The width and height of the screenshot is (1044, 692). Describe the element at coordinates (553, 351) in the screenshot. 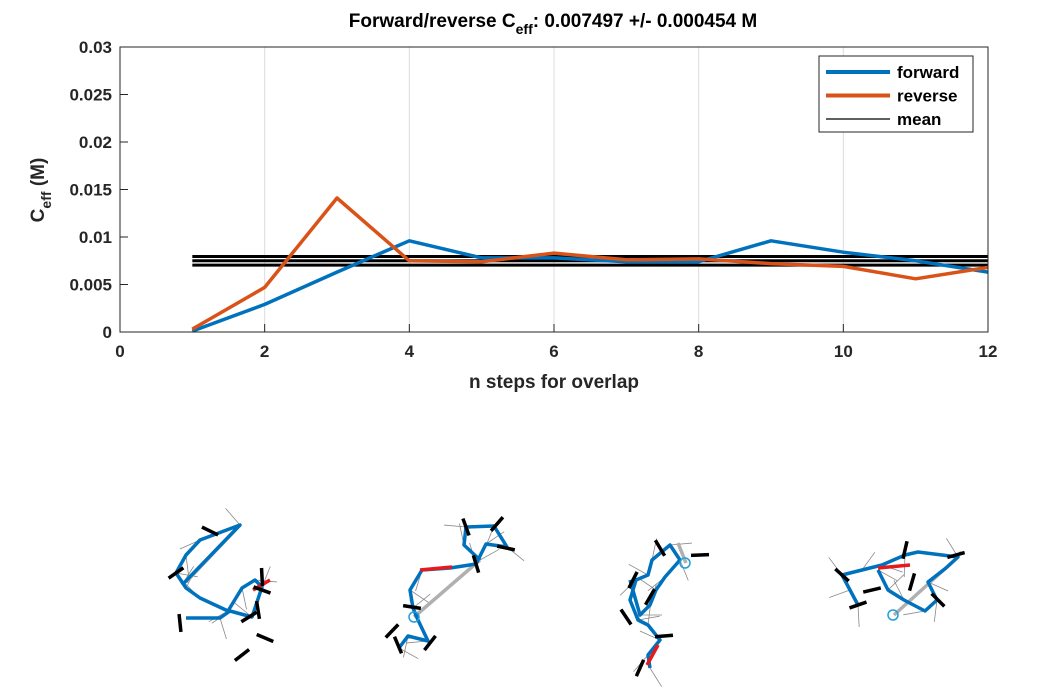

I see `x-tick-label: 6` at that location.